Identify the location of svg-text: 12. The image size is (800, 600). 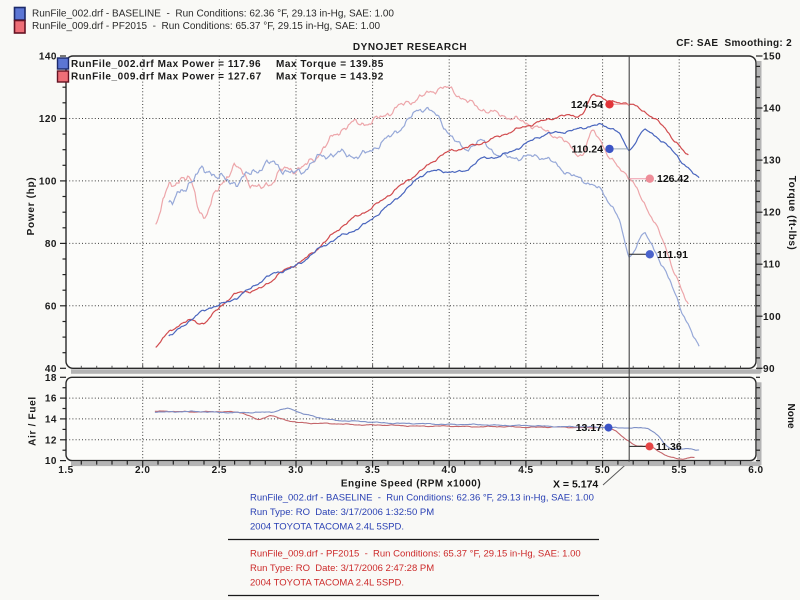
(51, 440).